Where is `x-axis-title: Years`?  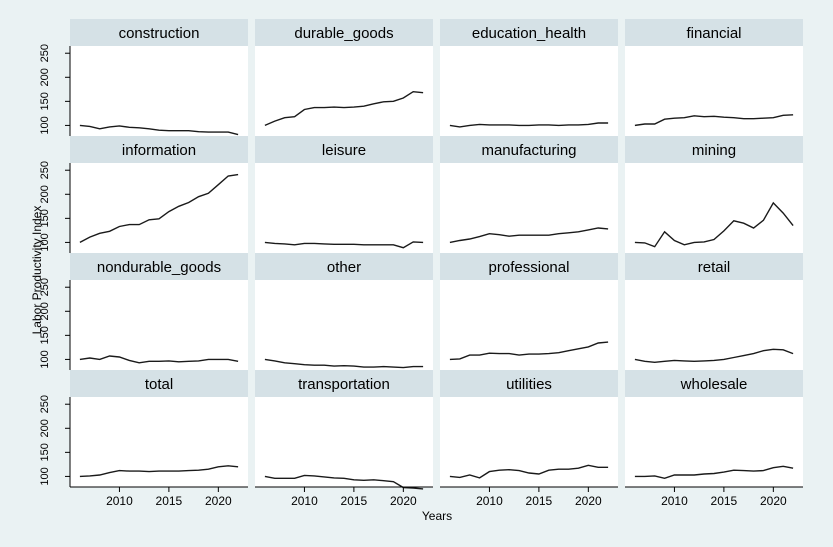
x-axis-title: Years is located at coordinates (437, 516).